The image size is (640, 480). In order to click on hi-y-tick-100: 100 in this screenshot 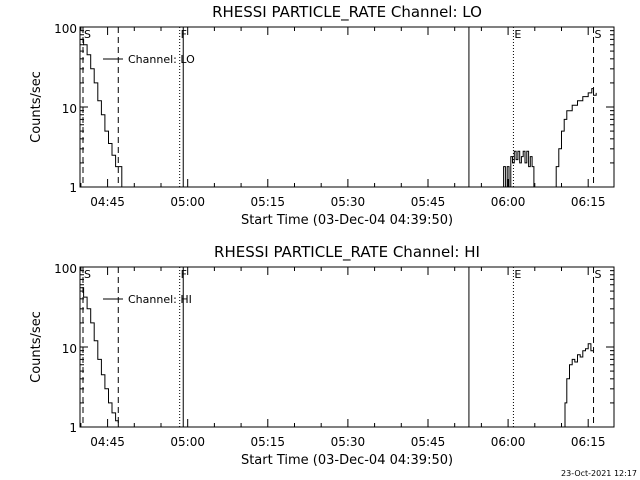, I will do `click(65, 269)`.